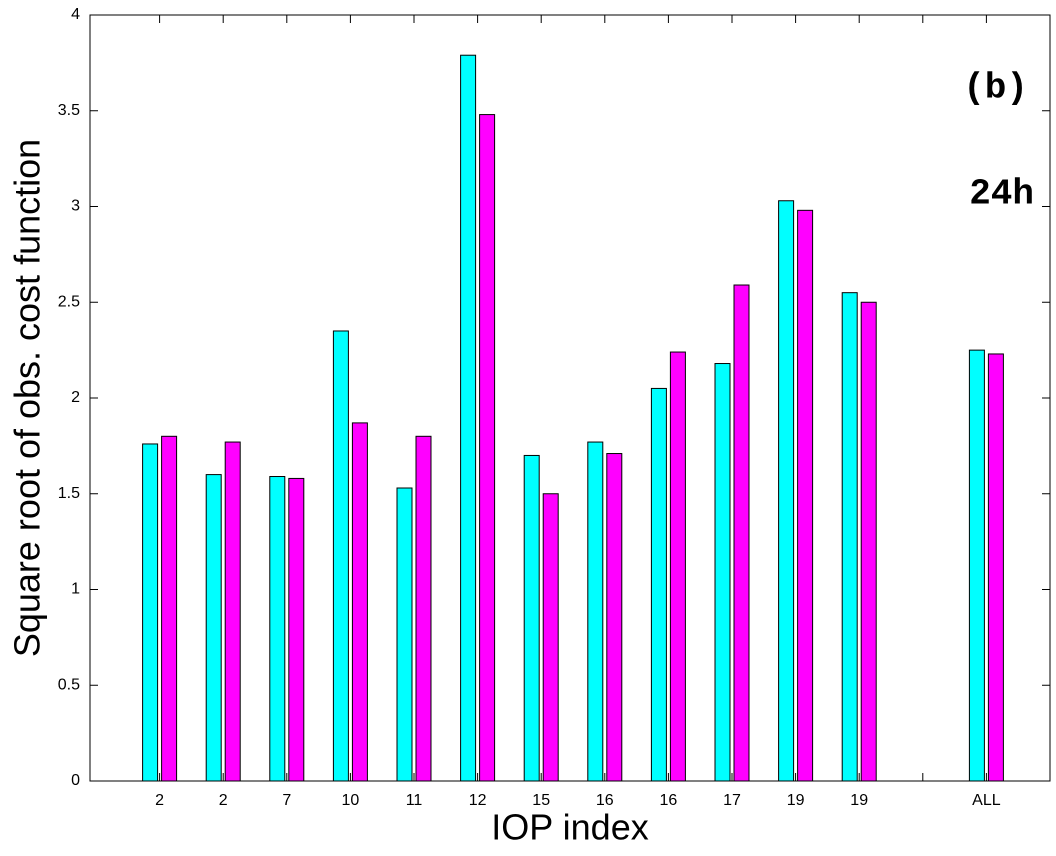  What do you see at coordinates (69, 301) in the screenshot?
I see `y-tick-label: 2.5` at bounding box center [69, 301].